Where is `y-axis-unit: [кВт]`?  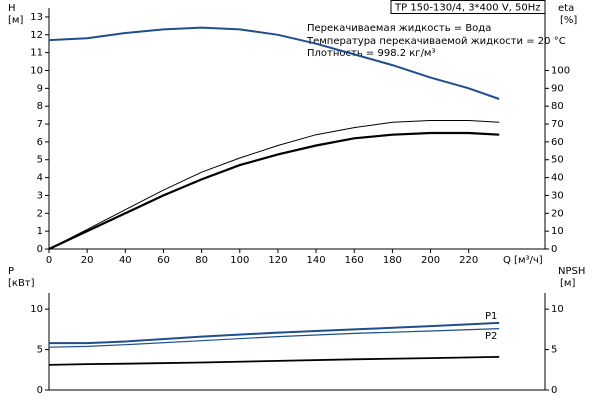
y-axis-unit: [кВт] is located at coordinates (21, 283).